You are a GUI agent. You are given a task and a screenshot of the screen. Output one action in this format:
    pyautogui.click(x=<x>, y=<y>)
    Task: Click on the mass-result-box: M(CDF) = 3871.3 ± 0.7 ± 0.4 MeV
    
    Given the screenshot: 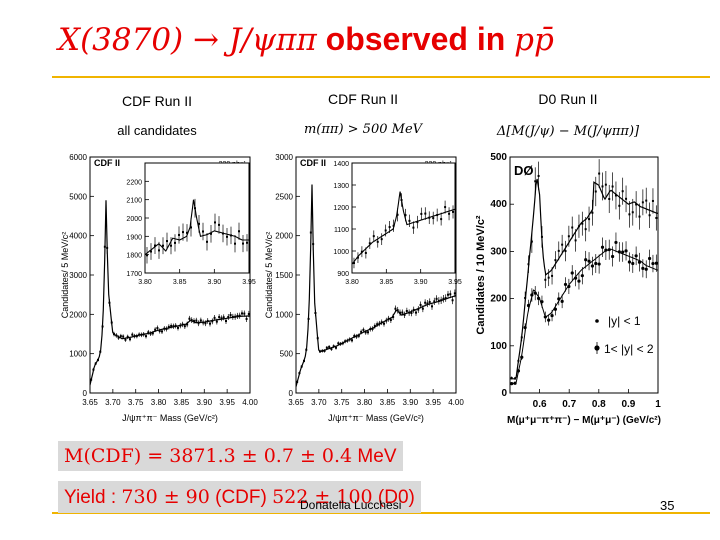 What is the action you would take?
    pyautogui.click(x=230, y=456)
    